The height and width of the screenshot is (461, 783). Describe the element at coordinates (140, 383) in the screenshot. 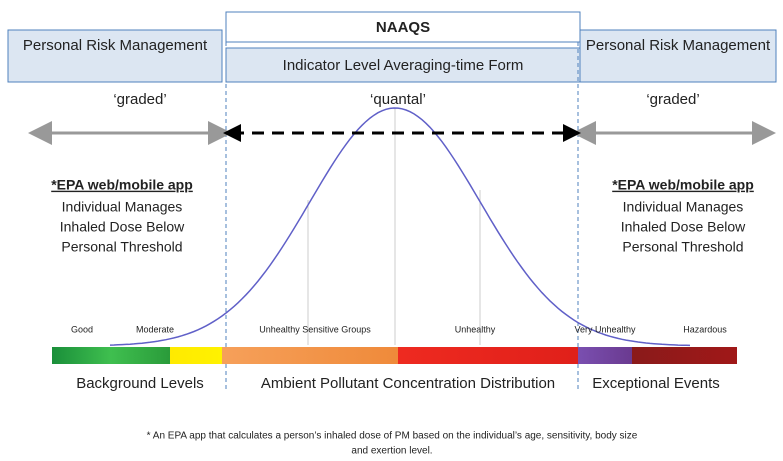

I see `region-label: Background Levels` at that location.